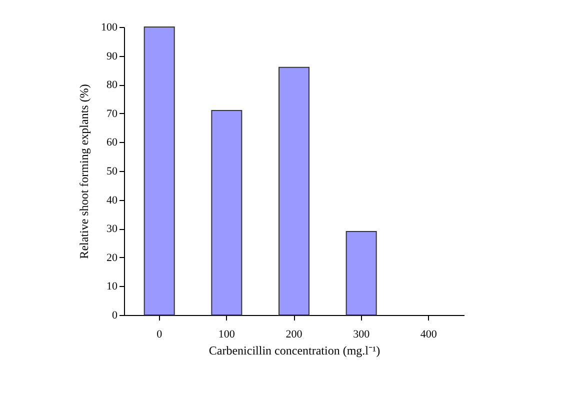  Describe the element at coordinates (112, 229) in the screenshot. I see `y-tick-label: 30` at that location.